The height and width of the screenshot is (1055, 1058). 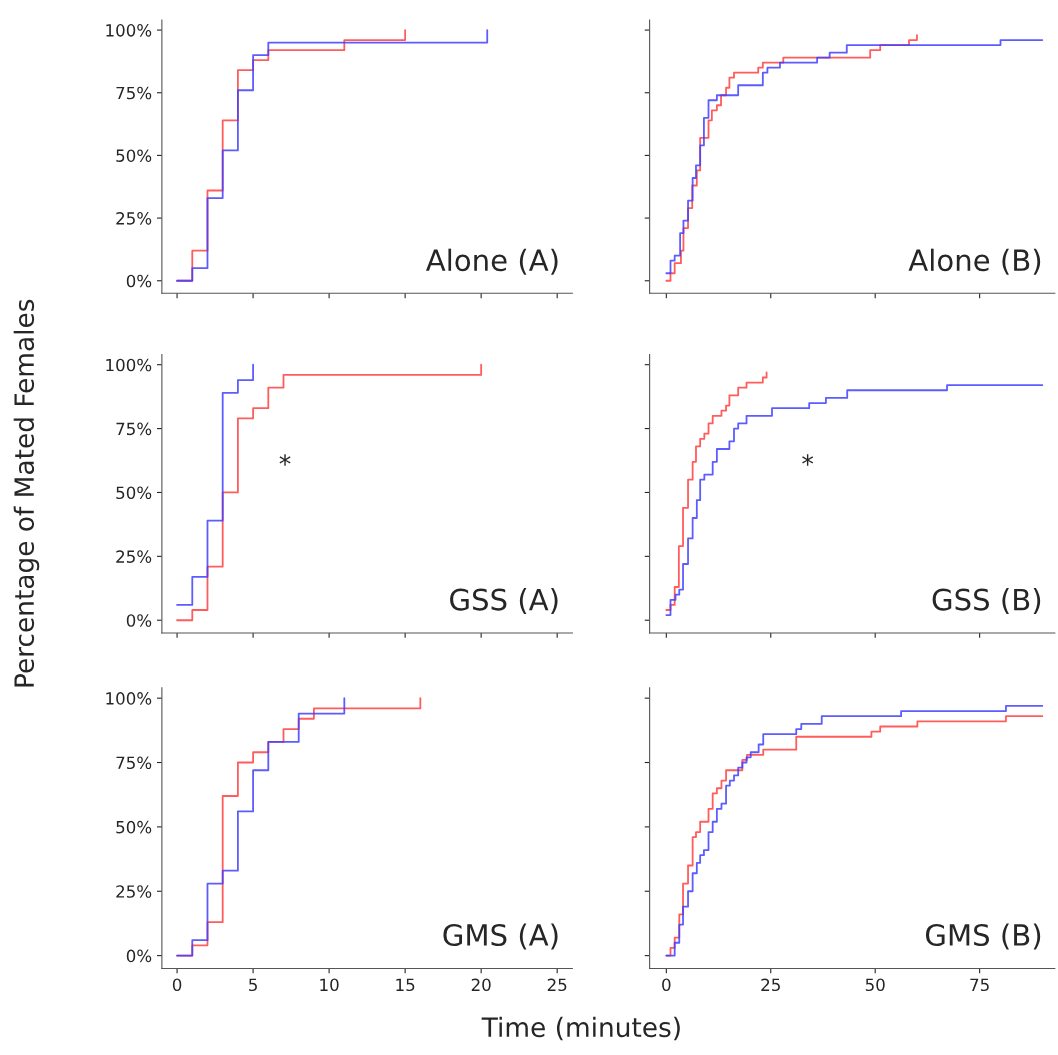 I want to click on x-tick-label: 15, so click(x=405, y=985).